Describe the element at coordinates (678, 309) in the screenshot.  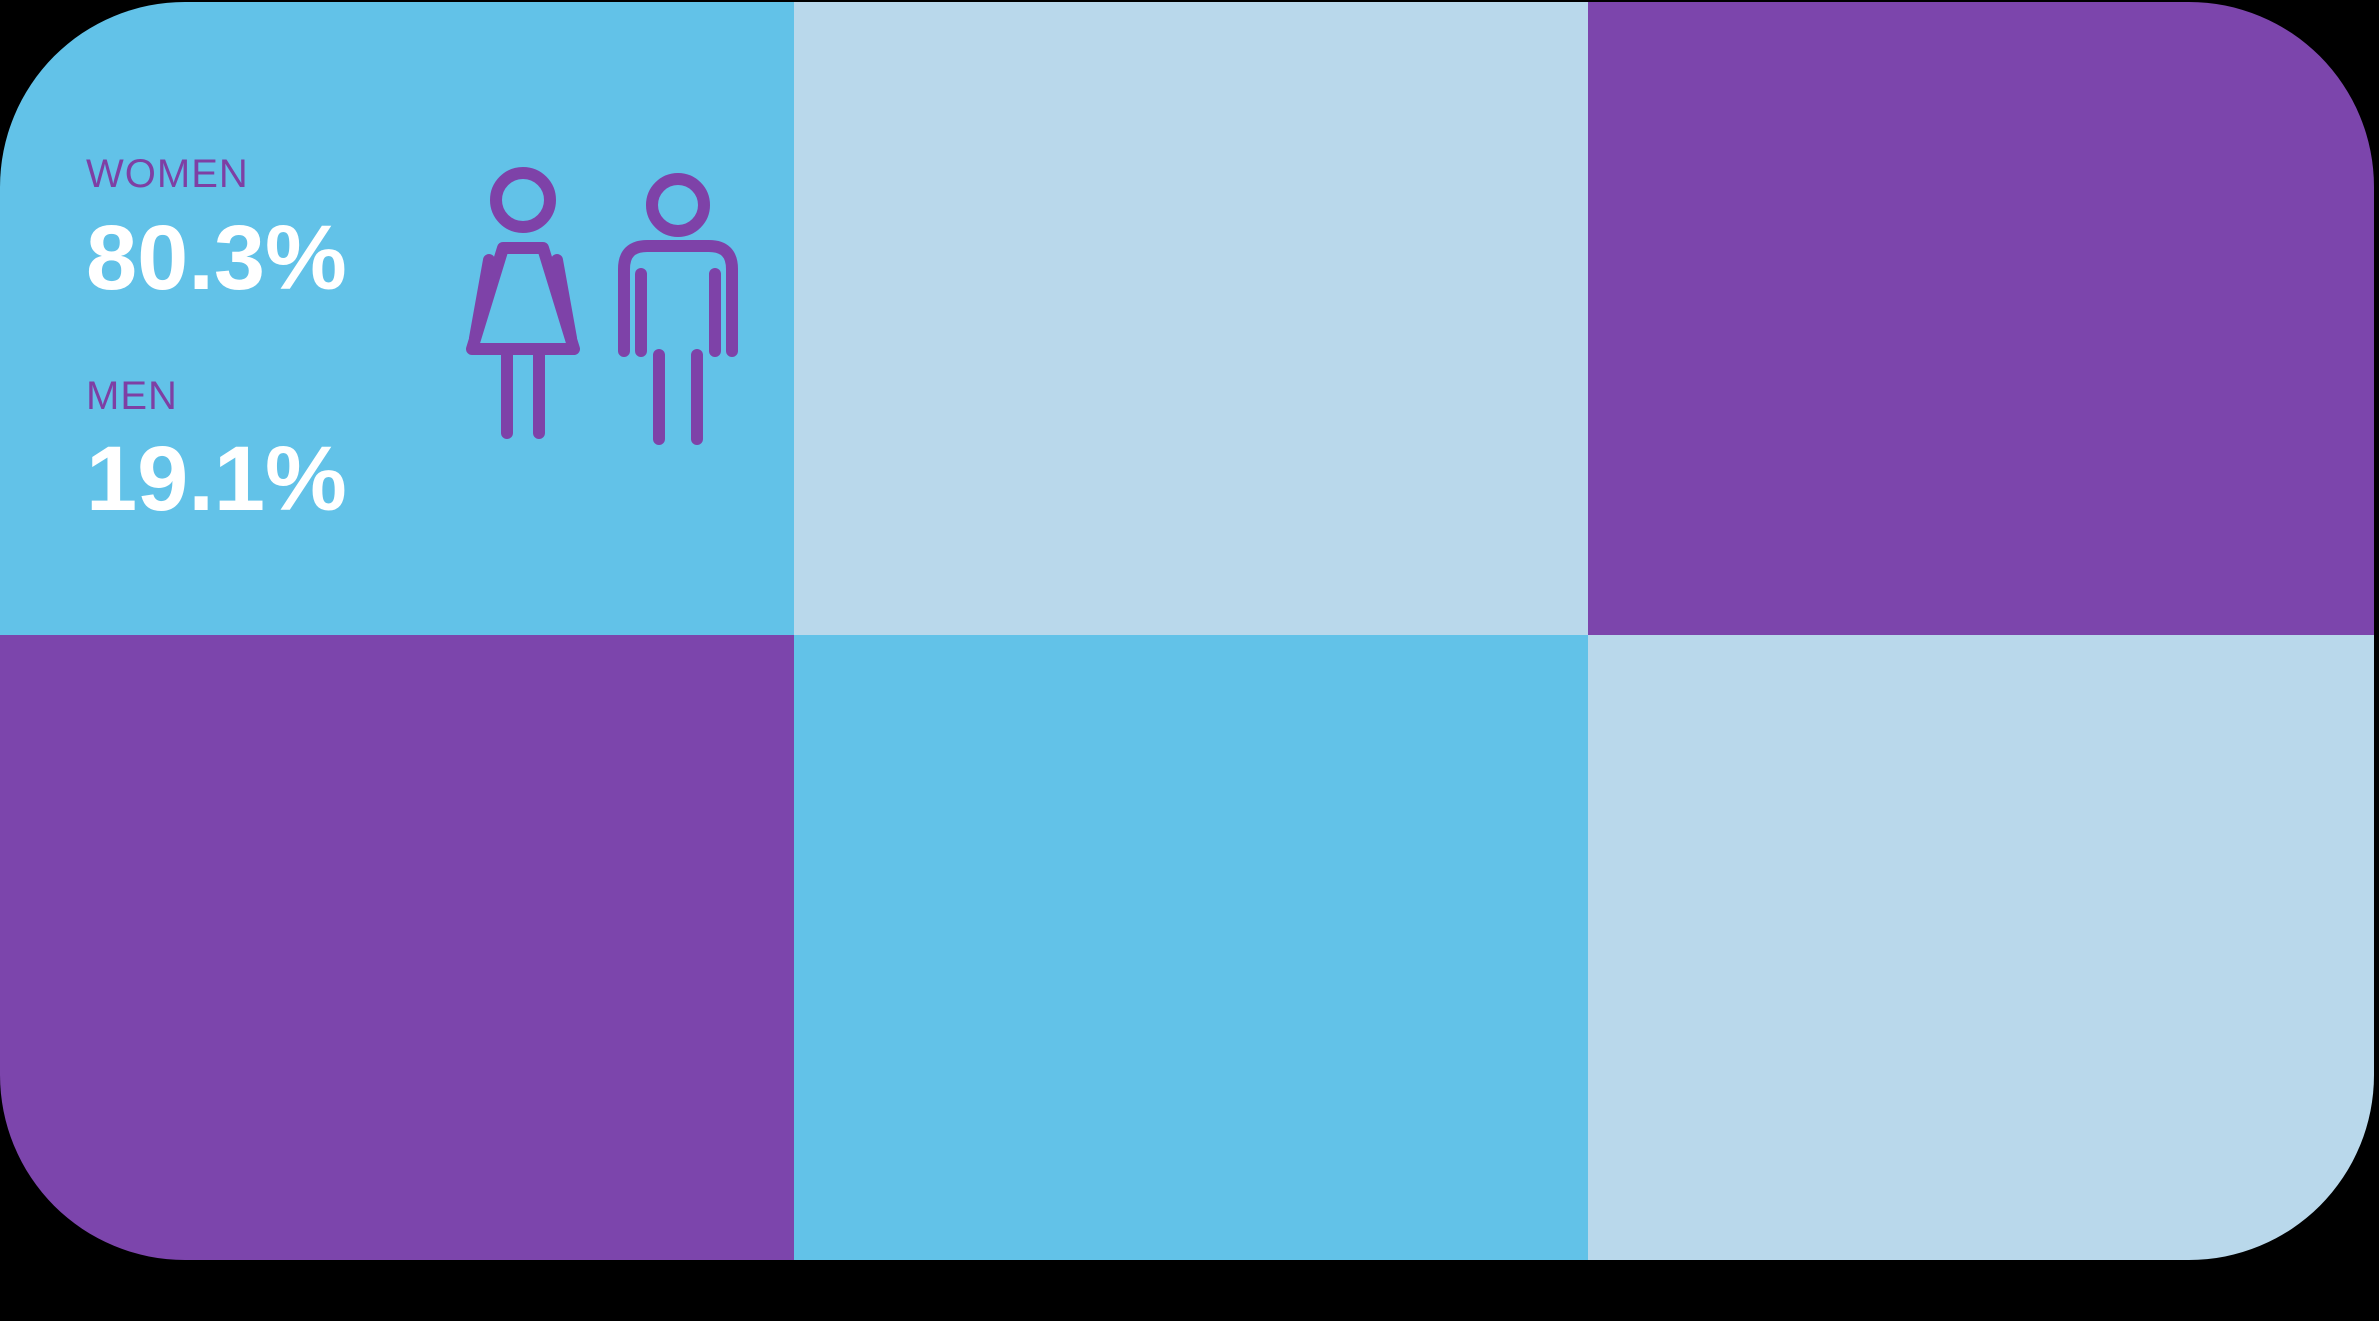
I see `man-icon` at that location.